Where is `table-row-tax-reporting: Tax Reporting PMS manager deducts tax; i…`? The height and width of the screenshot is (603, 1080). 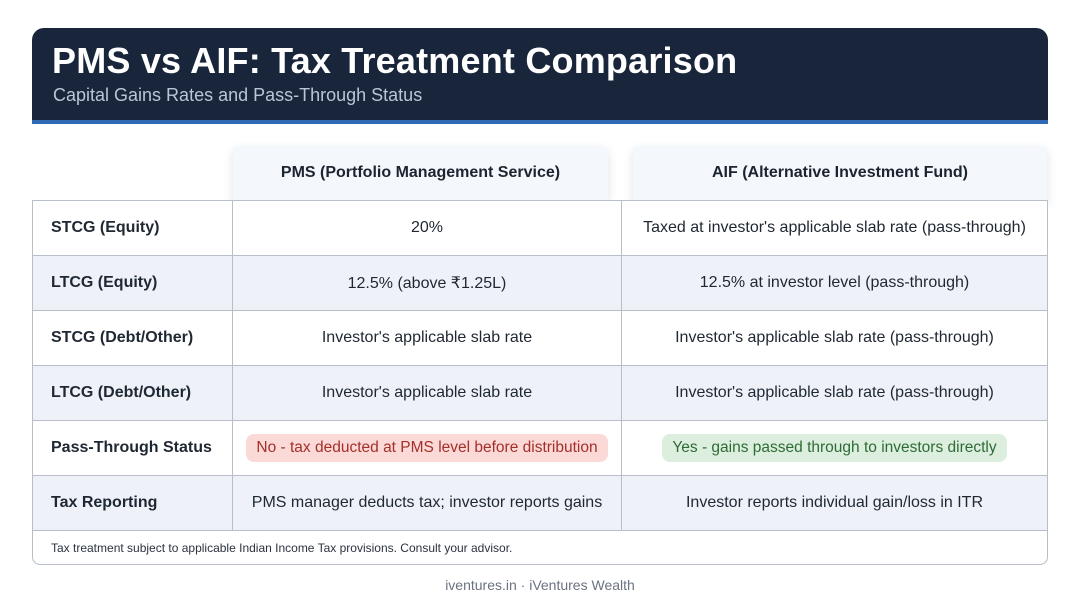 table-row-tax-reporting: Tax Reporting PMS manager deducts tax; i… is located at coordinates (540, 503).